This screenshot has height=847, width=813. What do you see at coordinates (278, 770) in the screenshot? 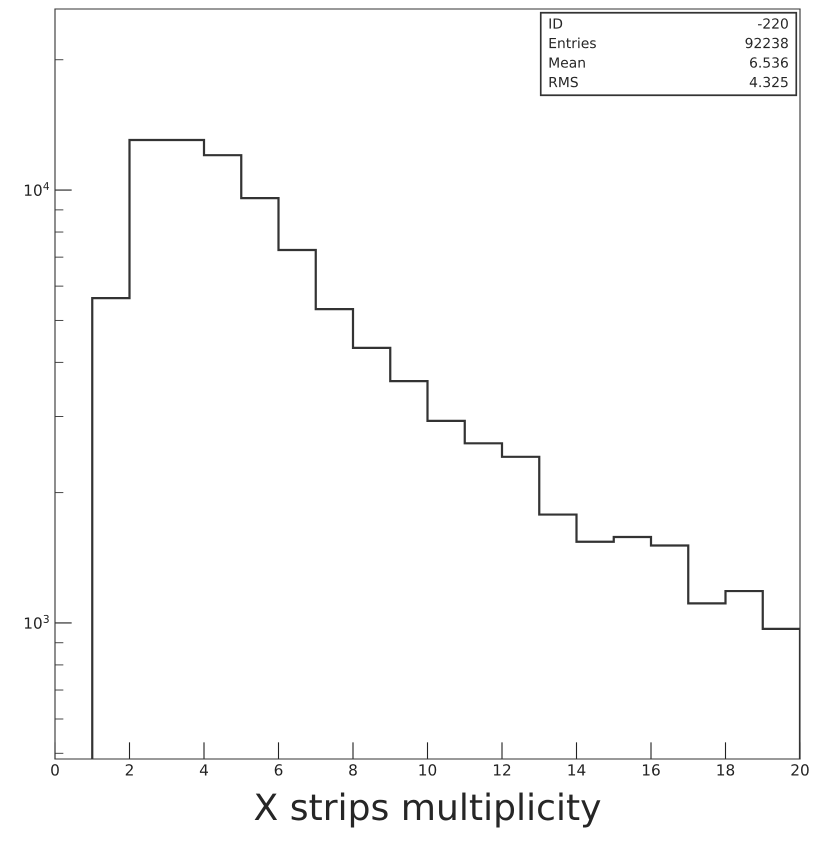
I see `x-tick-label: 6` at bounding box center [278, 770].